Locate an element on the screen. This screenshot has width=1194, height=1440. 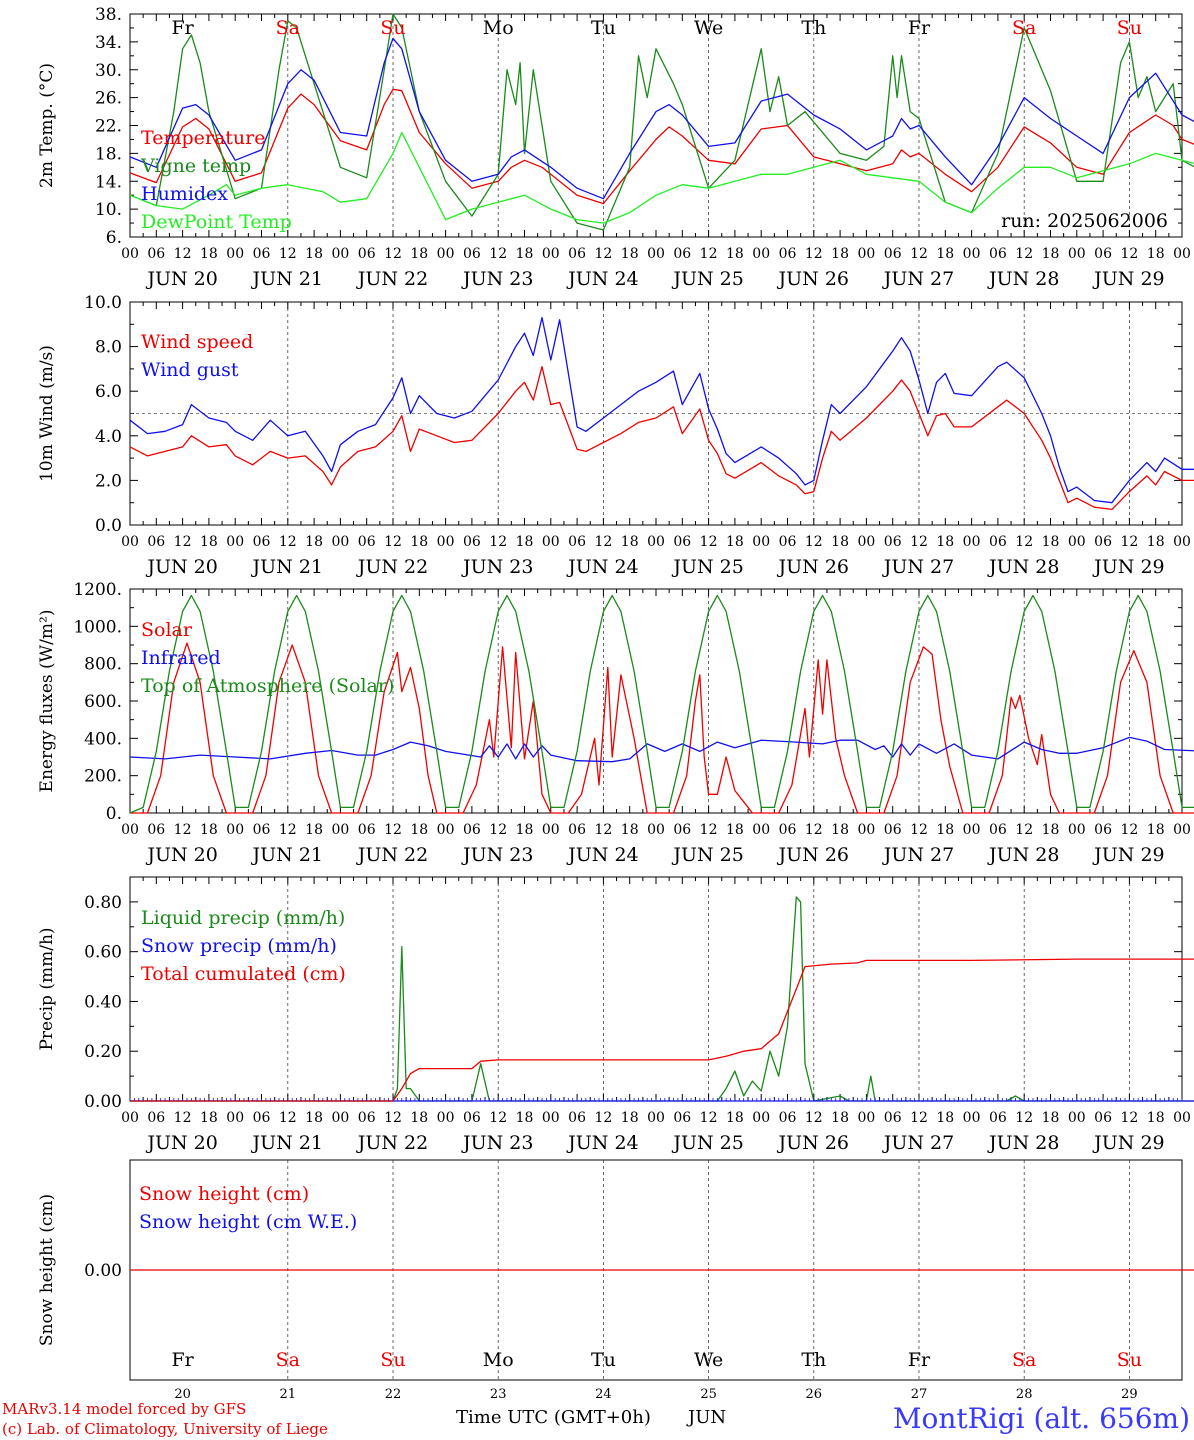
date-label: JUN 28 is located at coordinates (1023, 567).